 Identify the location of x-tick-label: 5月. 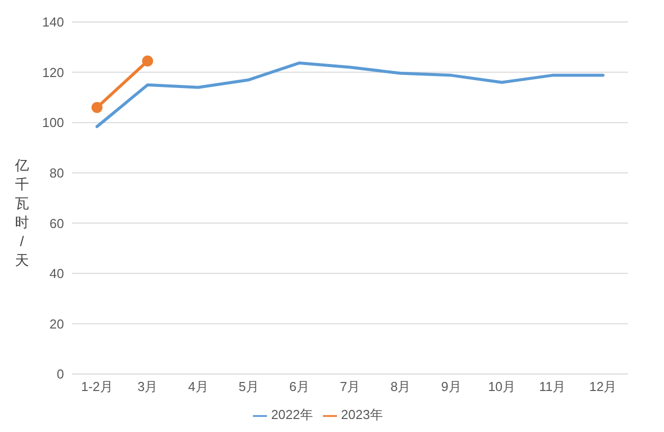
(248, 386).